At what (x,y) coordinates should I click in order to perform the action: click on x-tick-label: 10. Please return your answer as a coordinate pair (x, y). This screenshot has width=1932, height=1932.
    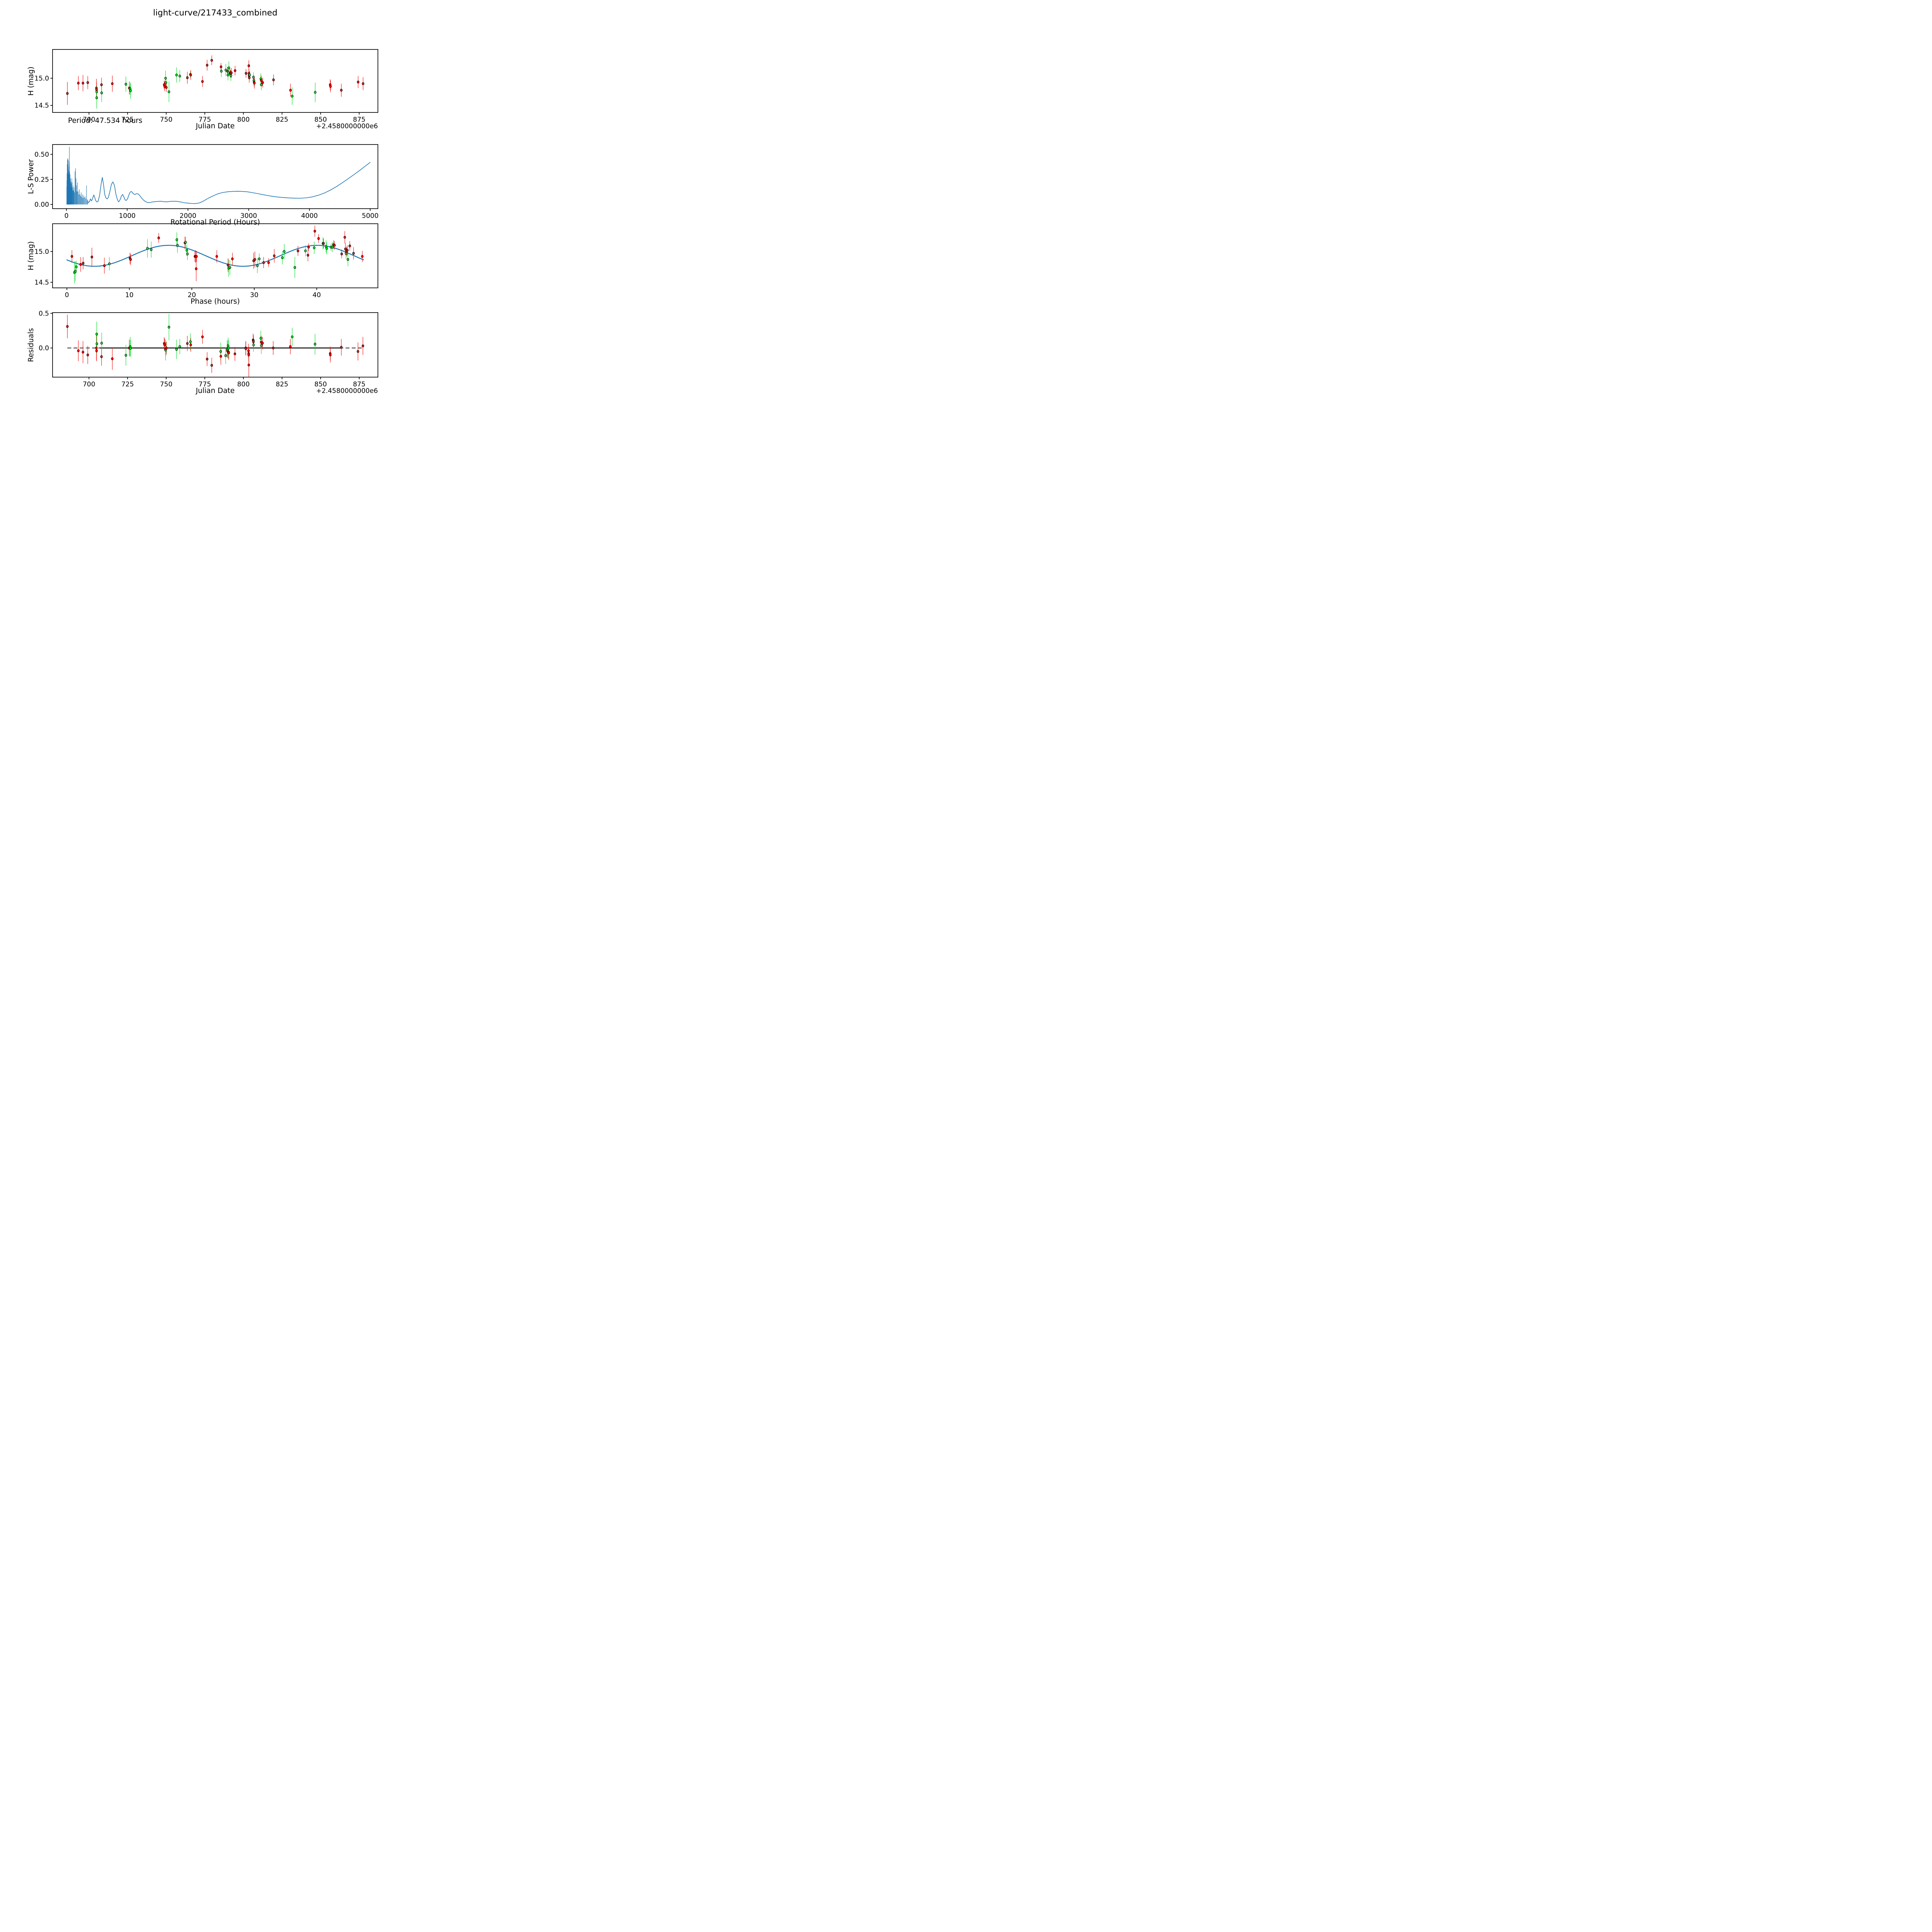
    Looking at the image, I should click on (129, 295).